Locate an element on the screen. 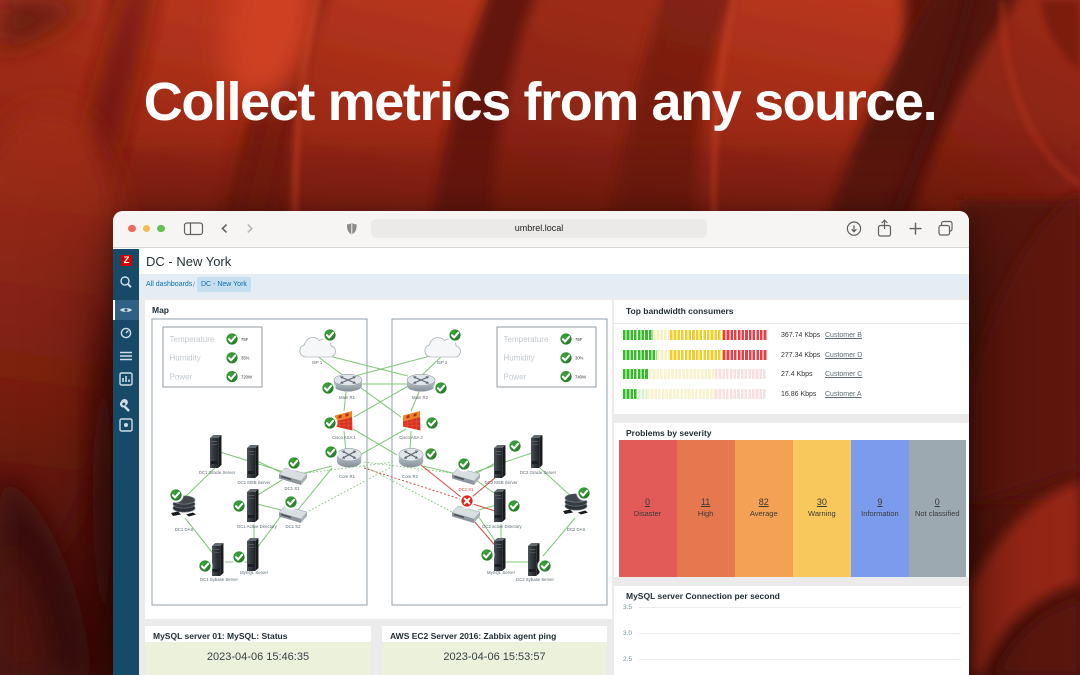  svg-text: DC2 DAS is located at coordinates (576, 529).